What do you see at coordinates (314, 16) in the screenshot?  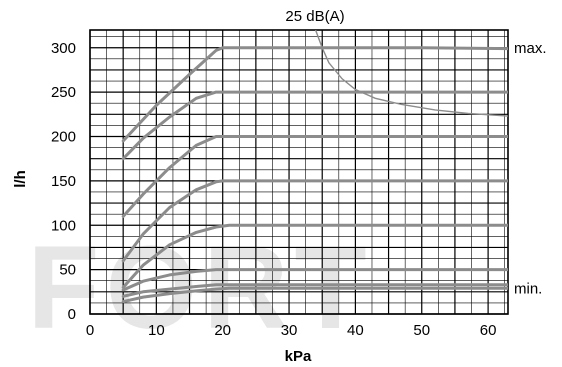 I see `noise-curve-label: 25 dB(A)` at bounding box center [314, 16].